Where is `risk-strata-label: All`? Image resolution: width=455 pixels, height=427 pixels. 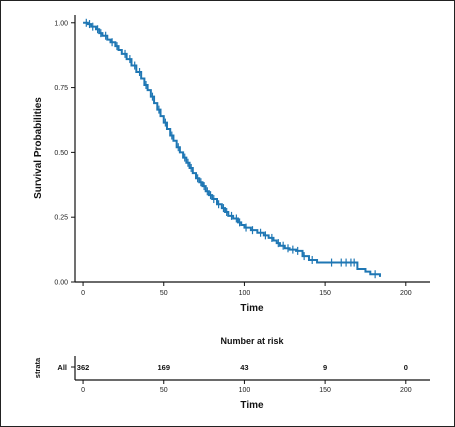 risk-strata-label: All is located at coordinates (62, 367).